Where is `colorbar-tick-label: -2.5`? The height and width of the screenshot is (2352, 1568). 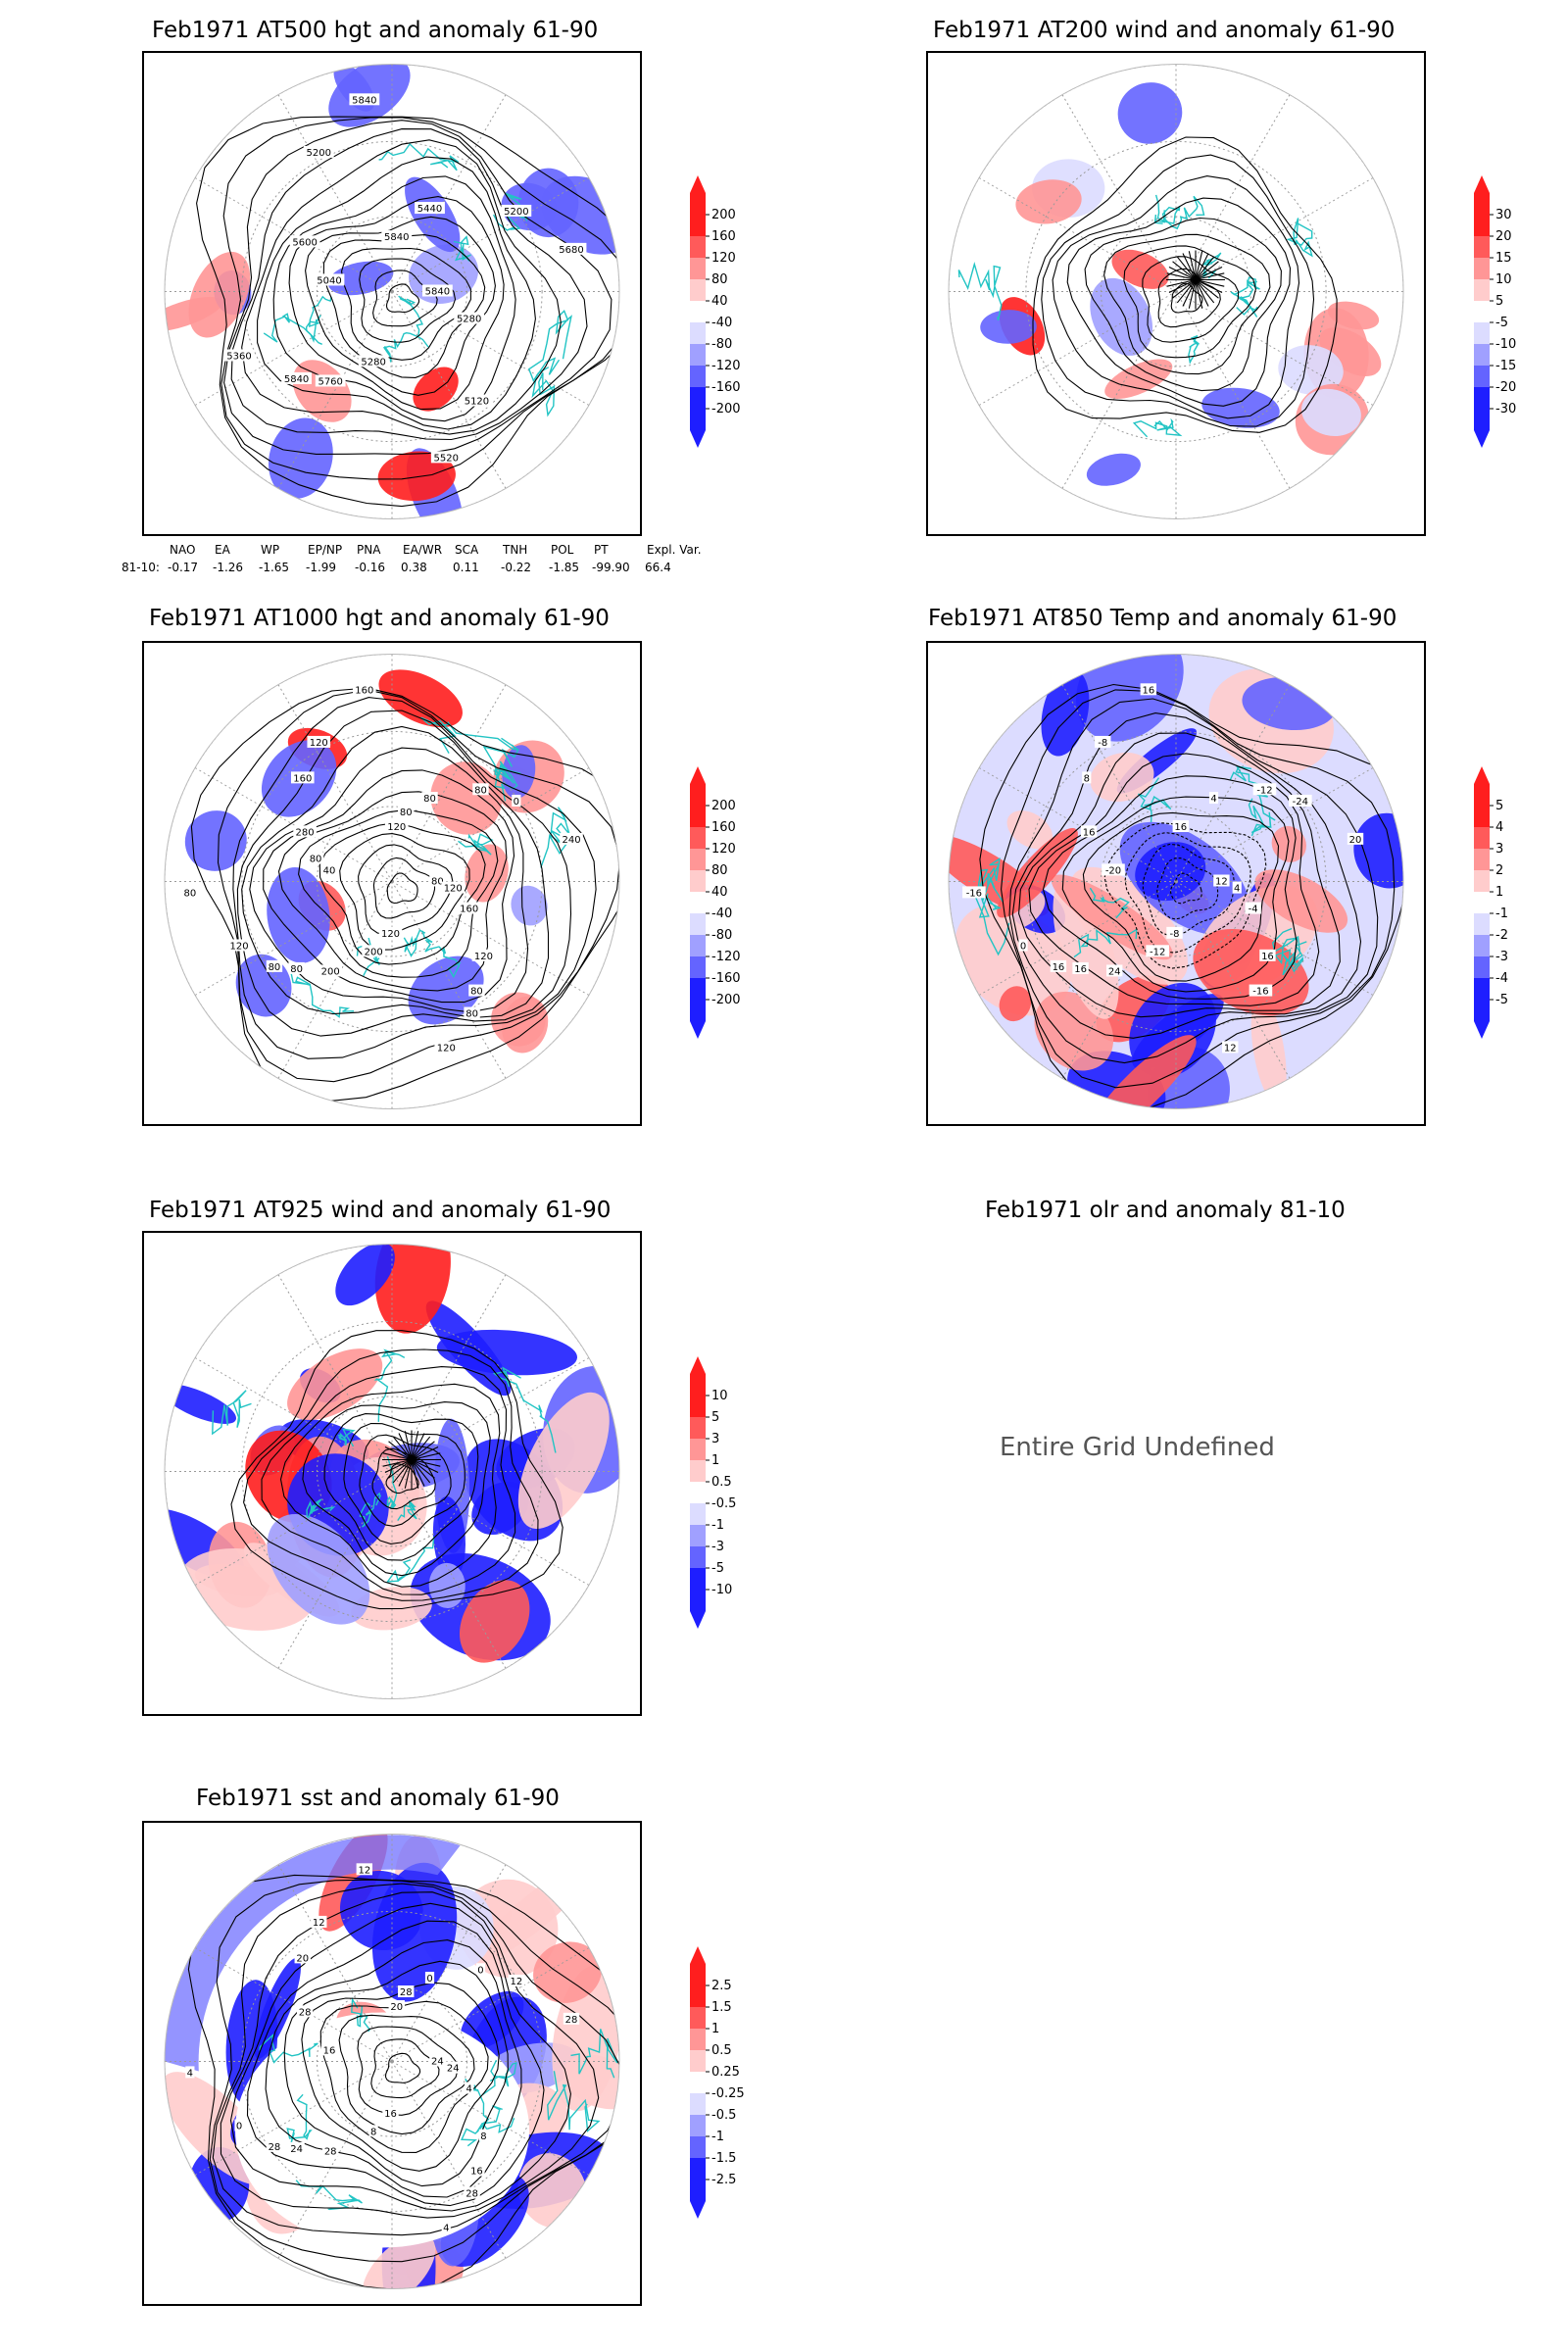
colorbar-tick-label: -2.5 is located at coordinates (723, 2180).